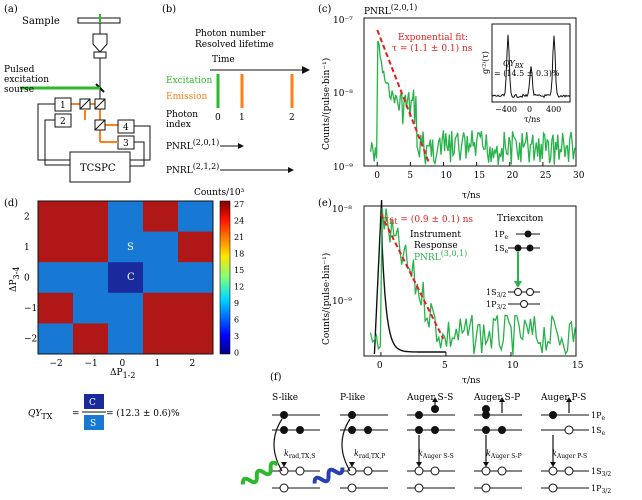 The height and width of the screenshot is (500, 642). Describe the element at coordinates (30, 309) in the screenshot. I see `d-ytick-label: −1` at that location.